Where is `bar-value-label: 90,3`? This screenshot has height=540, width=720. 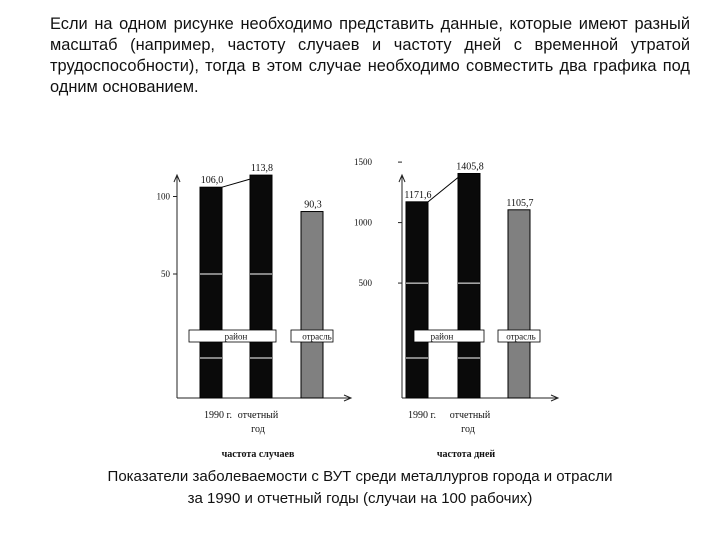
bar-value-label: 90,3 is located at coordinates (313, 205).